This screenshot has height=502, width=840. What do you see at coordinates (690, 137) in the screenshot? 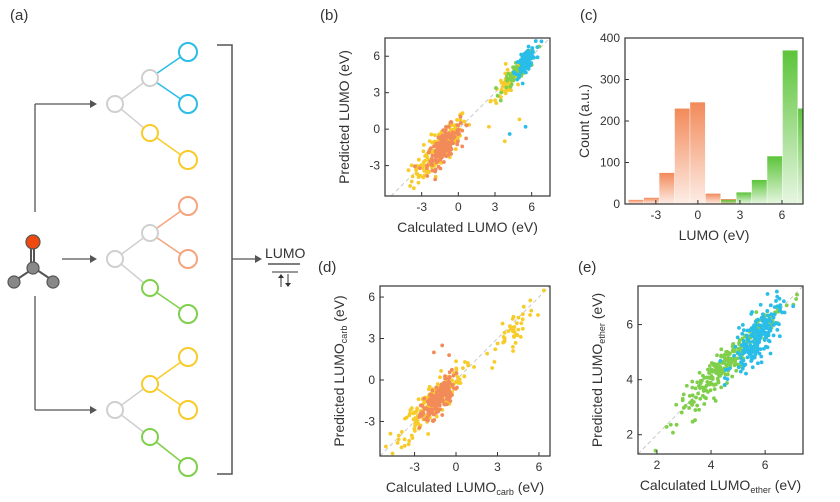
I see `histogram-chart-c: -3 0 3 6 0 100 200 300 400 LUMO (eV) Count (a.u.)` at bounding box center [690, 137].